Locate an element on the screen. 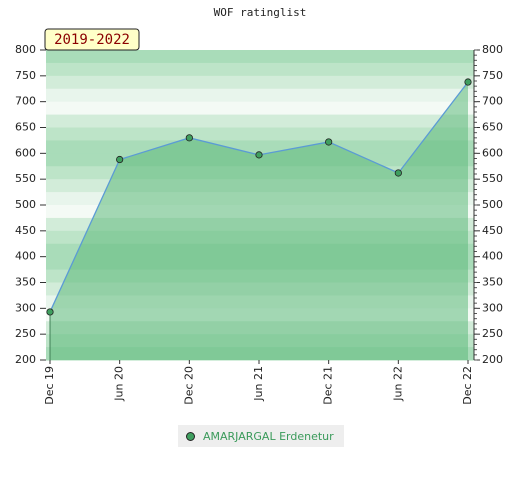  y2-tick-label: 450 is located at coordinates (492, 230).